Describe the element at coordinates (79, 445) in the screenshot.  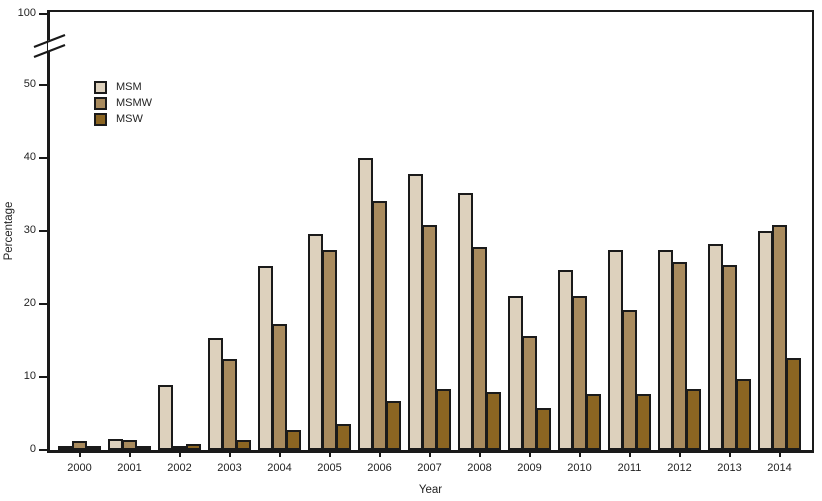
I see `bar-2000-msmw` at that location.